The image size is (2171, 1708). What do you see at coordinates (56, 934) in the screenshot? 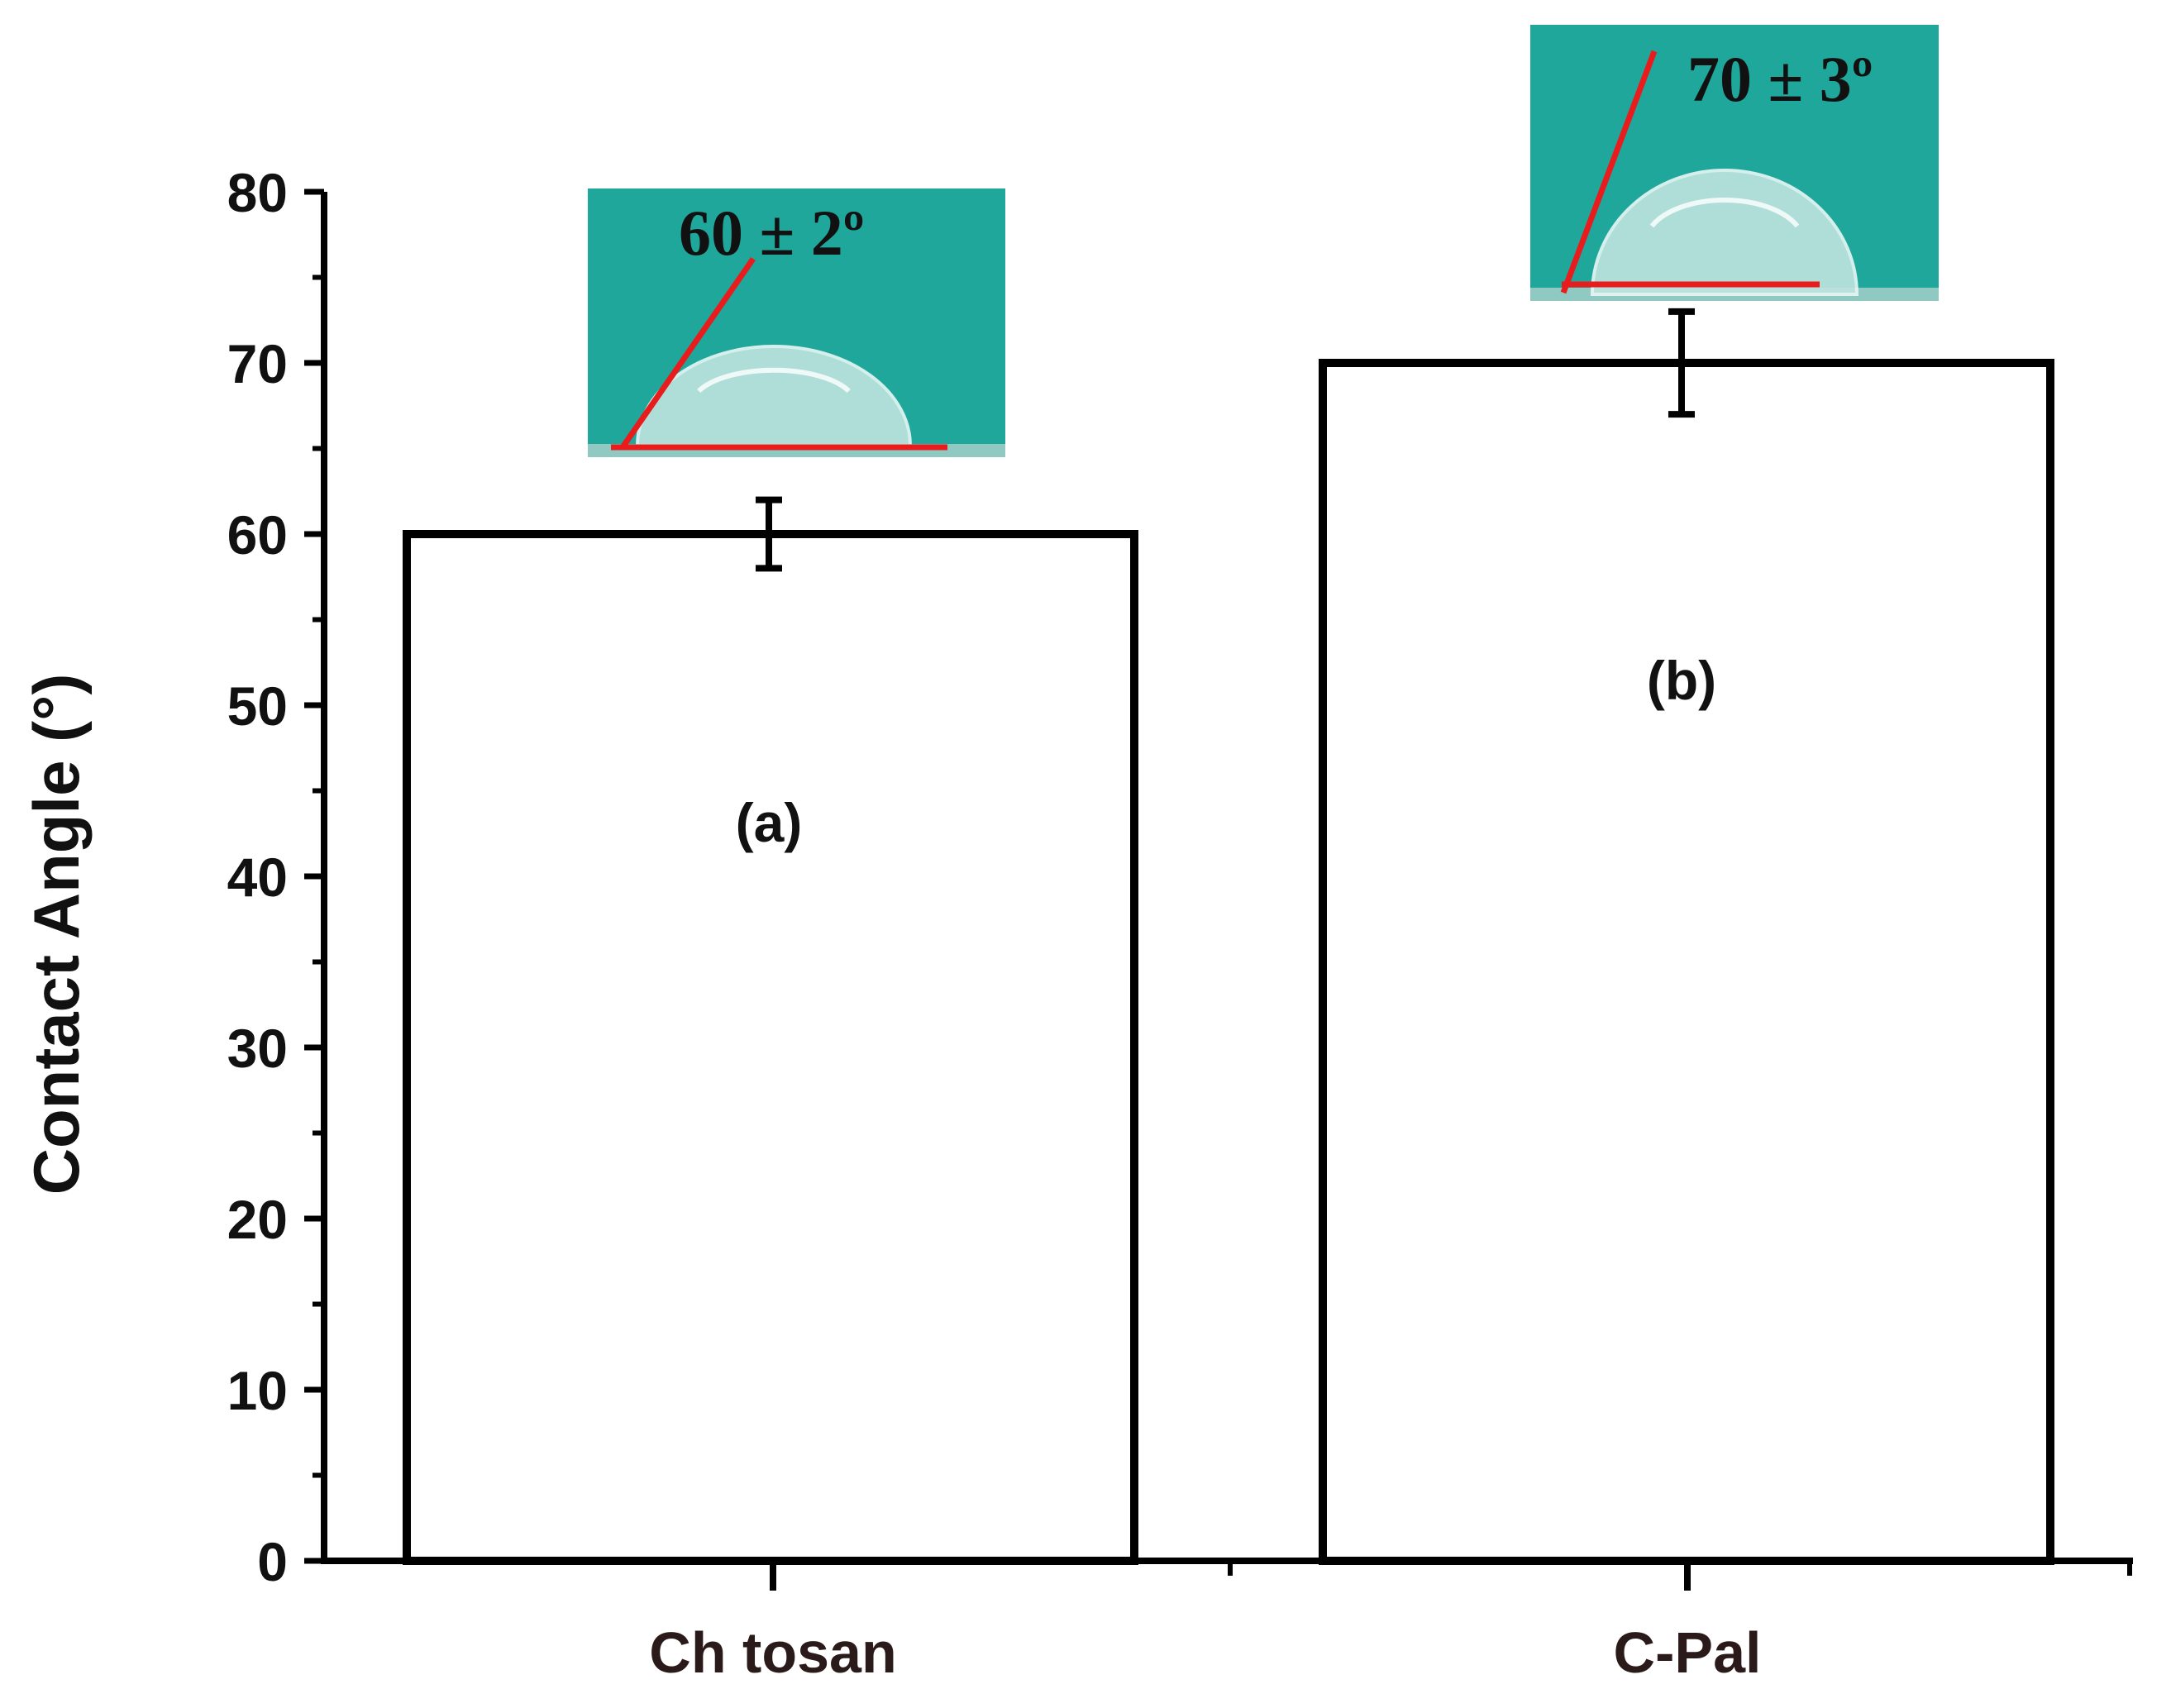
I see `y-axis-title: Contact Angle (°)` at bounding box center [56, 934].